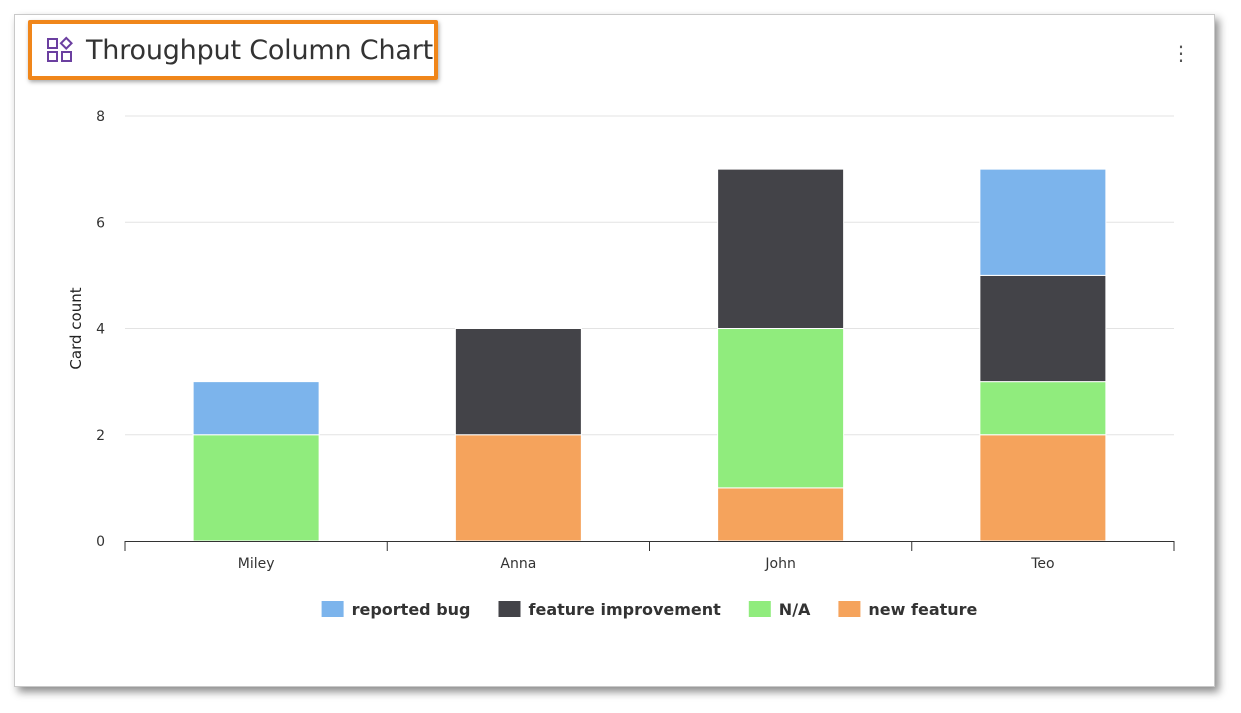 This screenshot has width=1241, height=713. I want to click on x-tick-label: Anna, so click(518, 564).